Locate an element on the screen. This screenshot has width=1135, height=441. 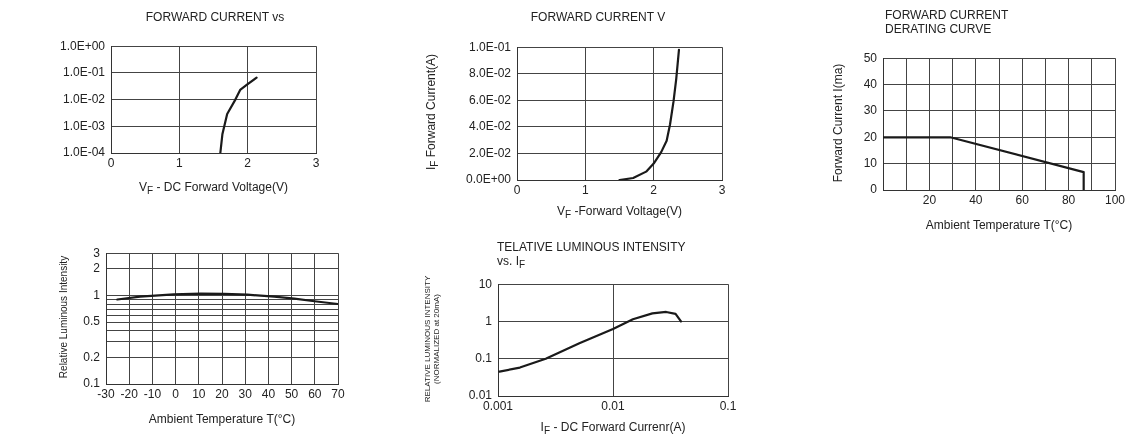
x-tick-label: 30 is located at coordinates (245, 393).